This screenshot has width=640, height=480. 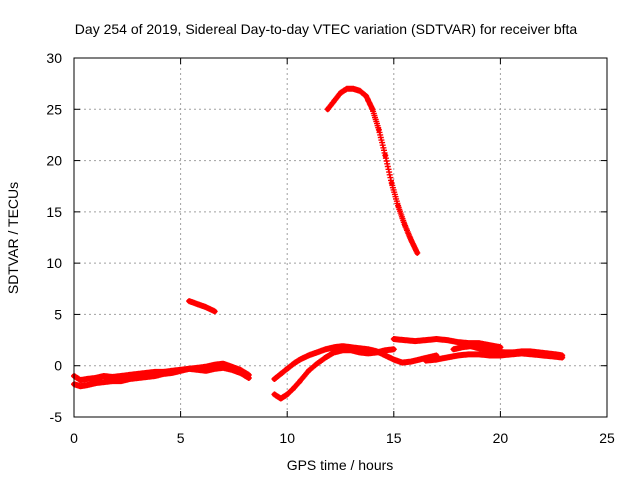 I want to click on series-satellite-i, so click(x=508, y=351).